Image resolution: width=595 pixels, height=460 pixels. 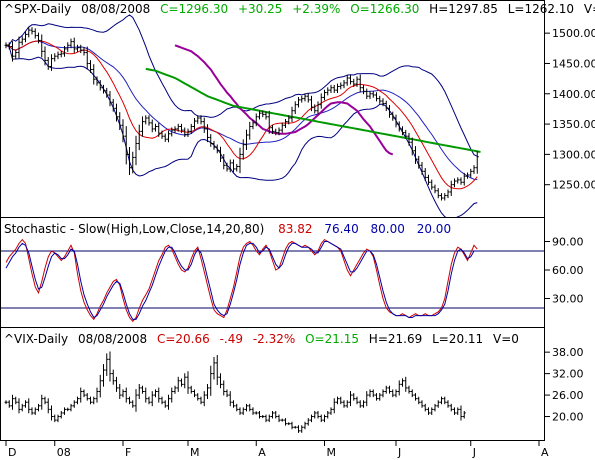 I want to click on x-axis-ticks: D 08 F M A M J J A, so click(x=277, y=449).